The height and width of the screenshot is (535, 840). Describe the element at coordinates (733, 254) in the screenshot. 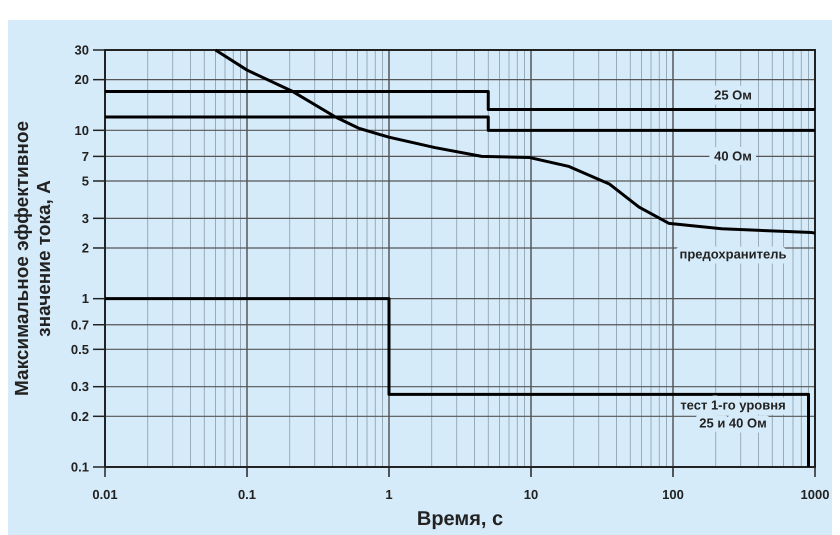

I see `series-label: предохранитель` at that location.